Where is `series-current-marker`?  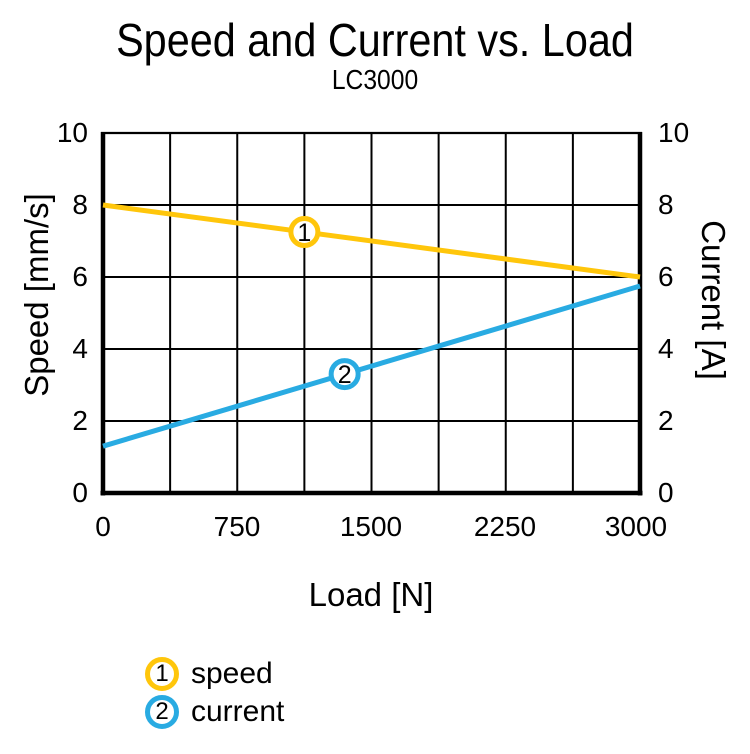
series-current-marker is located at coordinates (344, 374).